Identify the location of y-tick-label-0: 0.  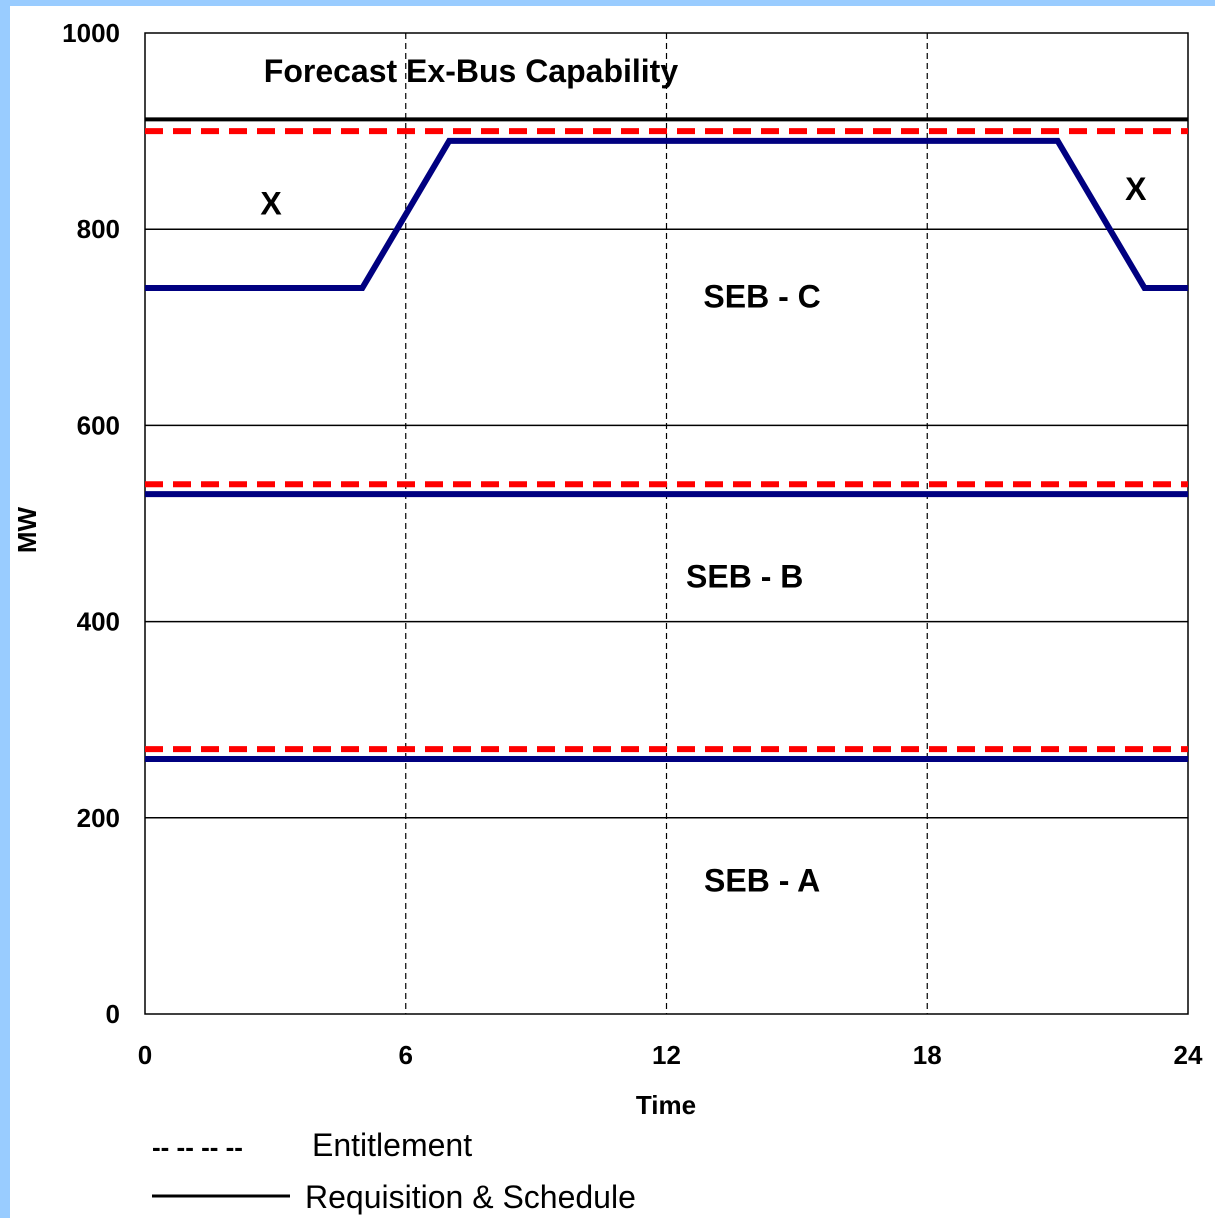
(113, 1014).